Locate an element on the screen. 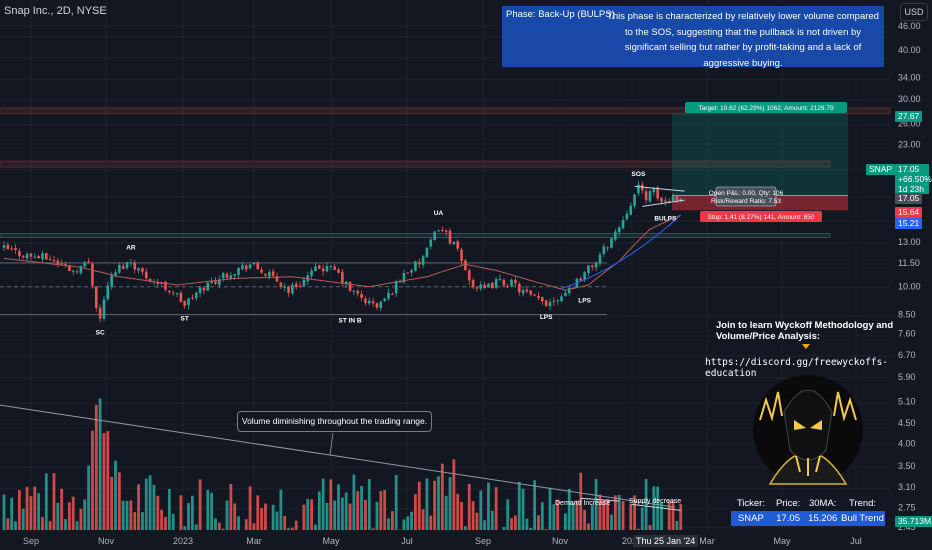 The image size is (932, 550). moving-average-line is located at coordinates (342, 252).